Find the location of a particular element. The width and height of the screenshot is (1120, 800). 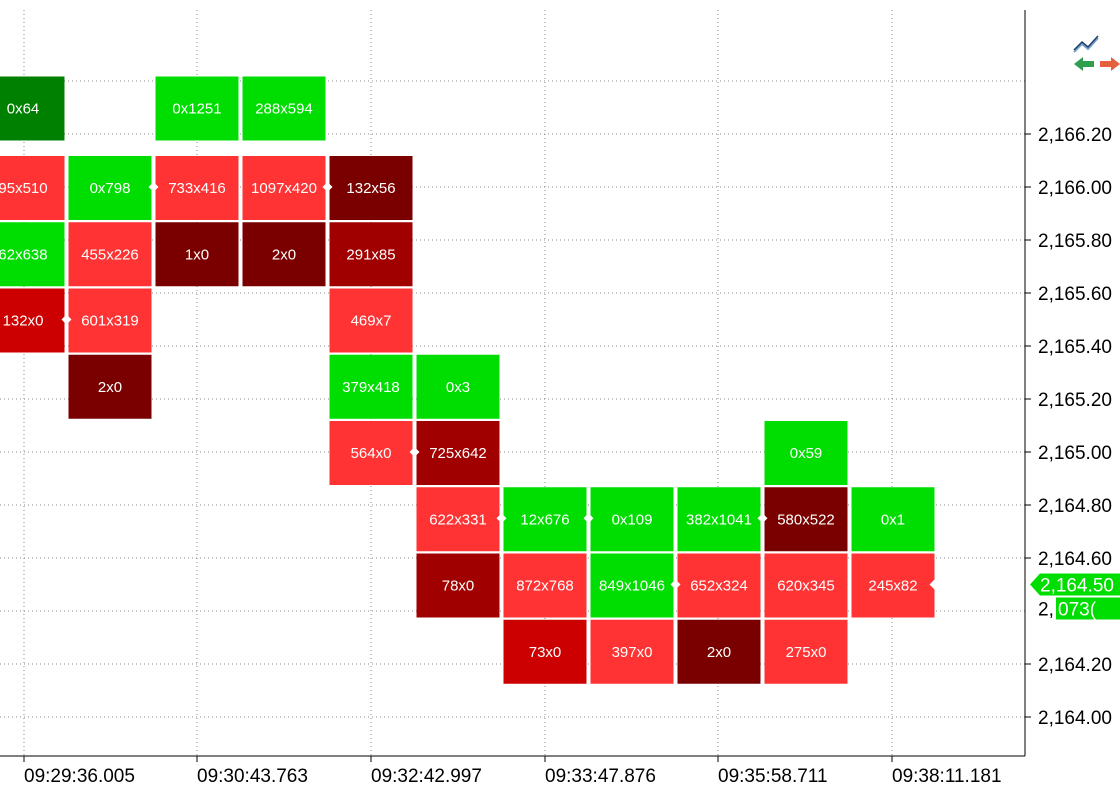

footprint-cell-label: 564x0 is located at coordinates (371, 453).